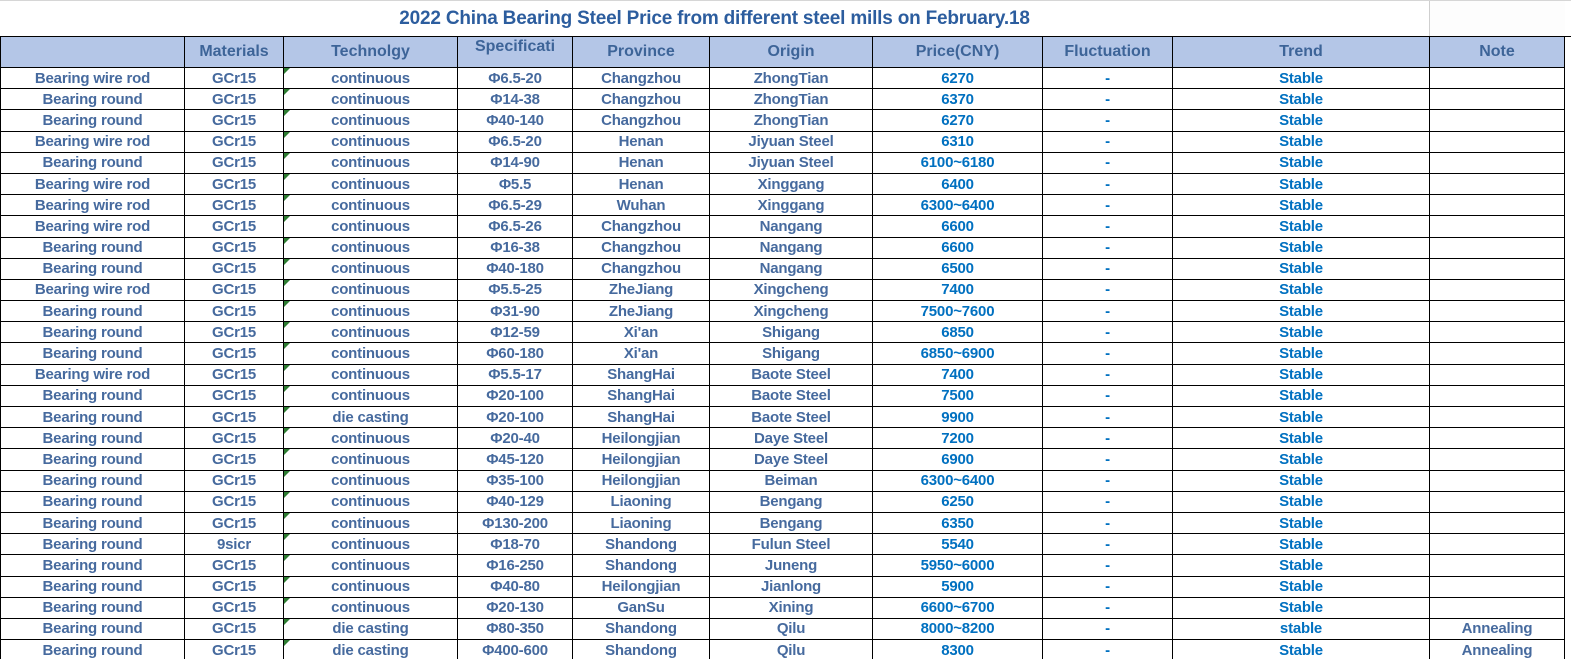 This screenshot has height=659, width=1571. I want to click on cell-price: 6350, so click(958, 523).